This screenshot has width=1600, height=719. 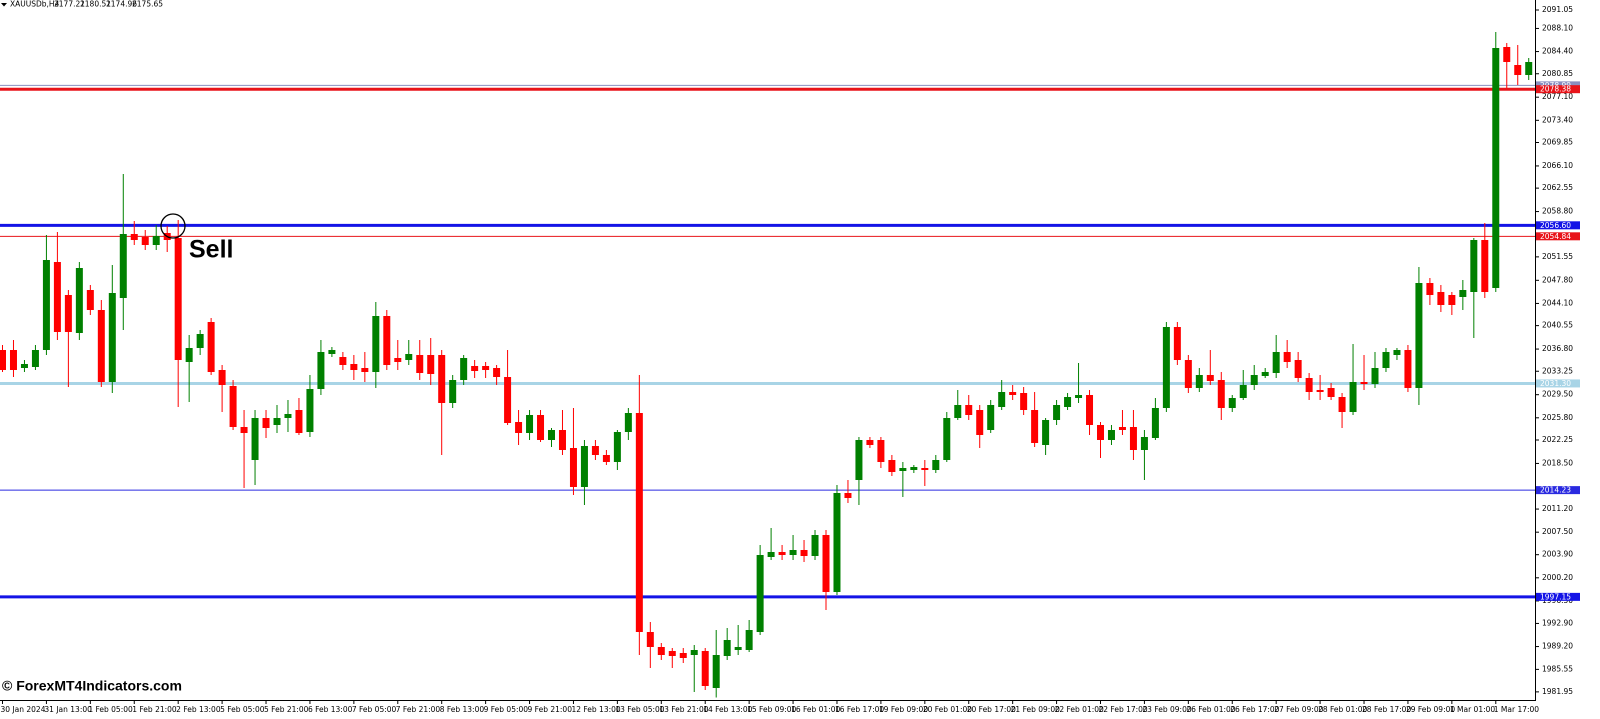 What do you see at coordinates (1557, 96) in the screenshot?
I see `y-tick-label: 2077.10` at bounding box center [1557, 96].